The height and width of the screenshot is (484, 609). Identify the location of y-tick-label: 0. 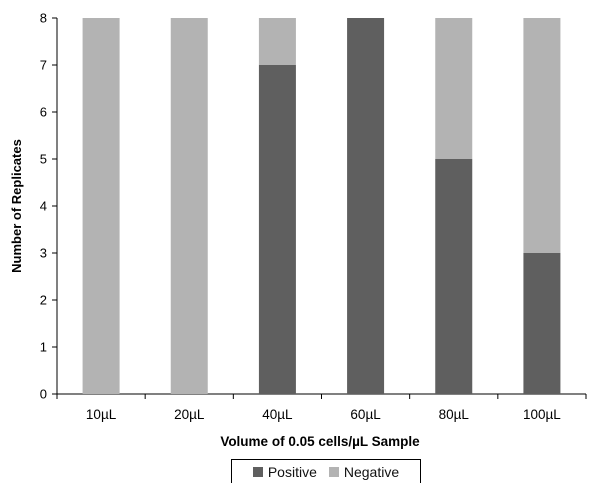
(43, 394).